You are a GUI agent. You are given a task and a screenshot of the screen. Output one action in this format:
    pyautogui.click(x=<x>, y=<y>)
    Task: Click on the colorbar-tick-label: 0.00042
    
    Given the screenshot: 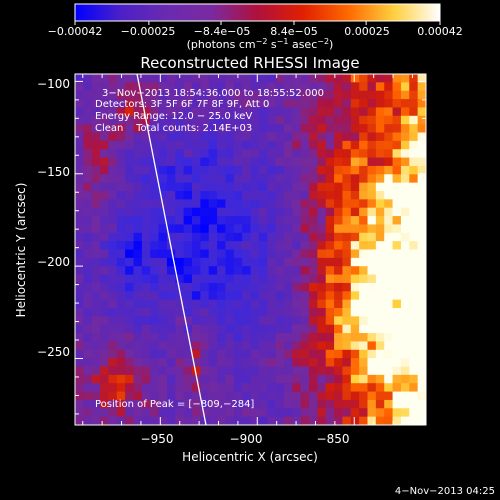 What is the action you would take?
    pyautogui.click(x=440, y=31)
    